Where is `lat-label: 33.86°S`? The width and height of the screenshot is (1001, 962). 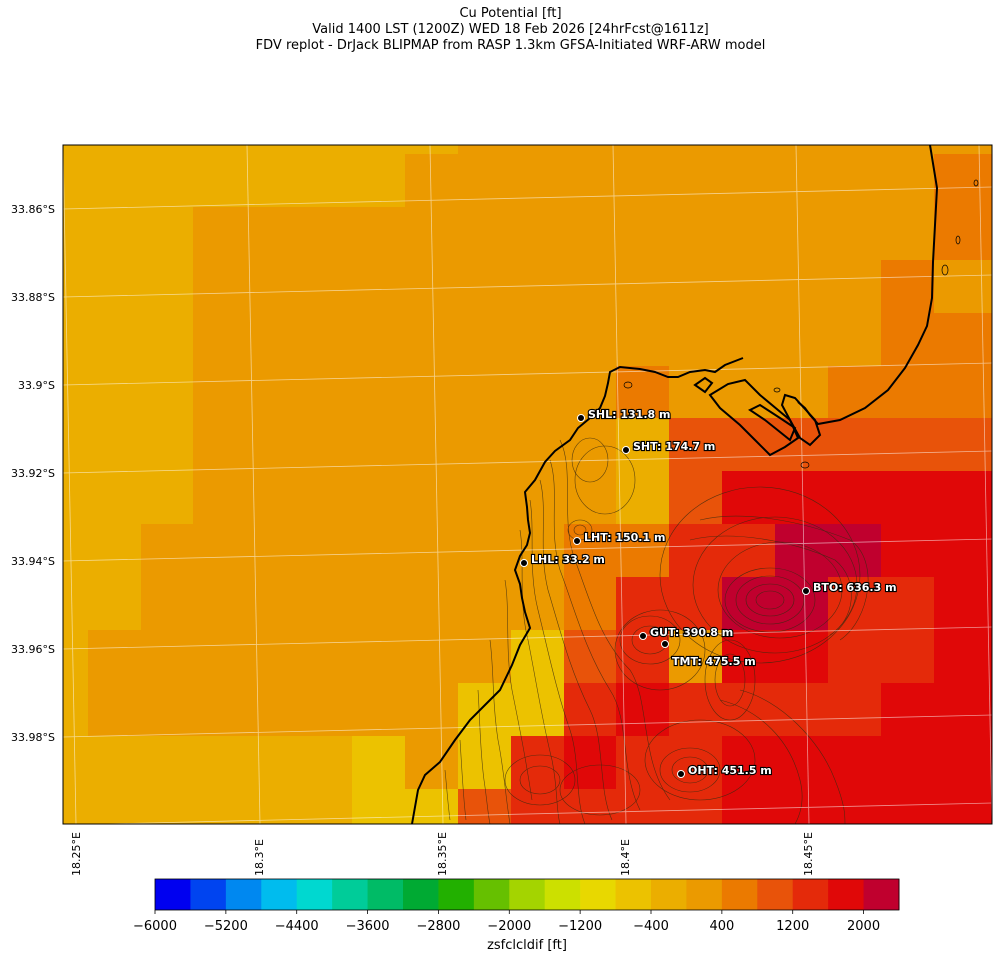 lat-label: 33.86°S is located at coordinates (33, 209).